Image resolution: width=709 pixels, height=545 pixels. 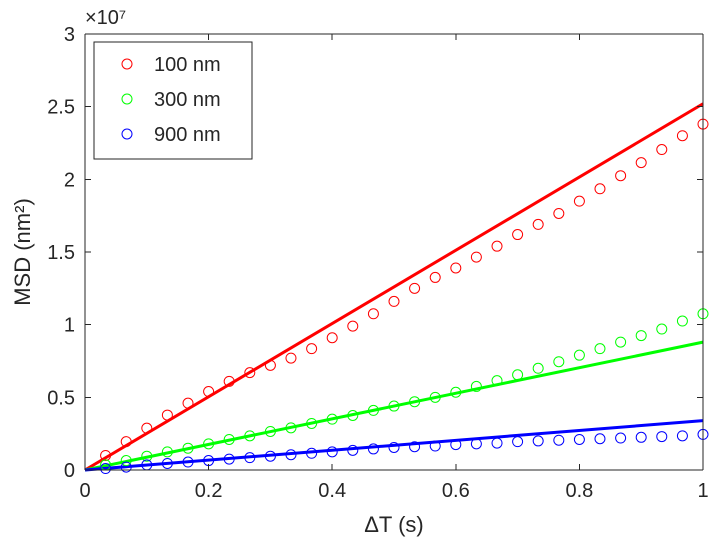 What do you see at coordinates (394, 524) in the screenshot?
I see `x-axis-title: ΔT (s)` at bounding box center [394, 524].